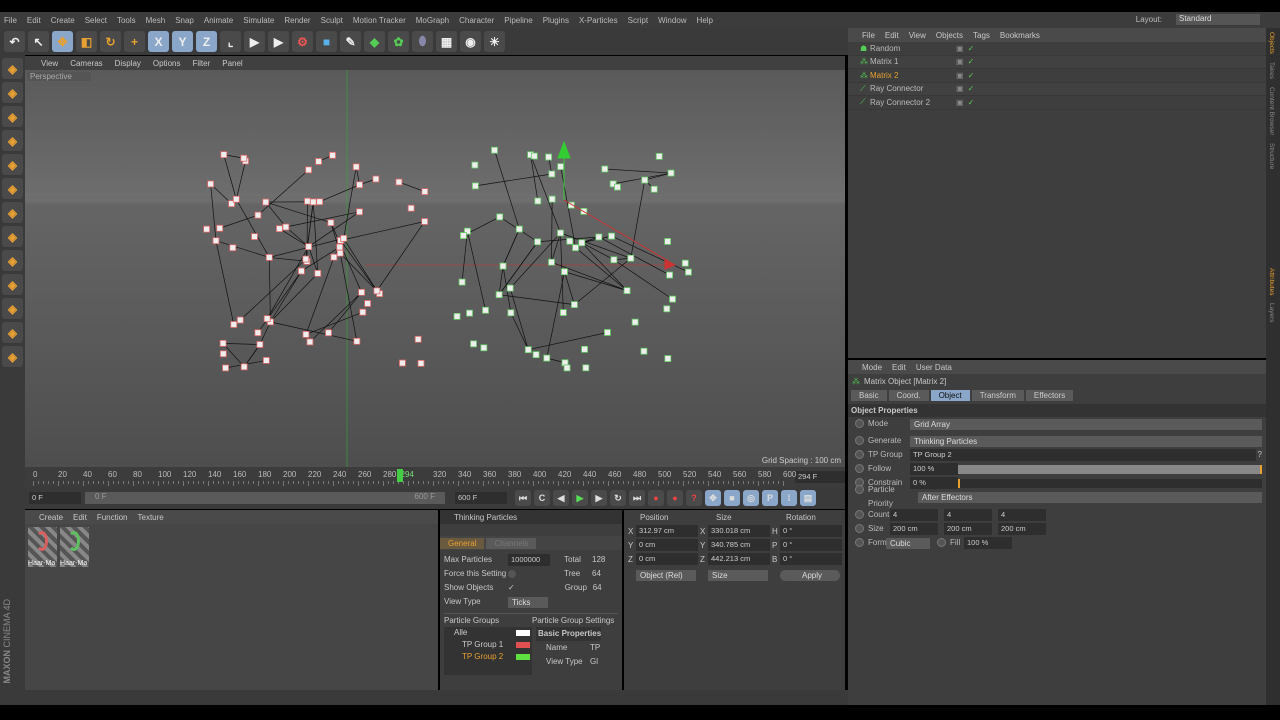 The image size is (1280, 720). What do you see at coordinates (95, 20) in the screenshot?
I see `menu-select: Select` at bounding box center [95, 20].